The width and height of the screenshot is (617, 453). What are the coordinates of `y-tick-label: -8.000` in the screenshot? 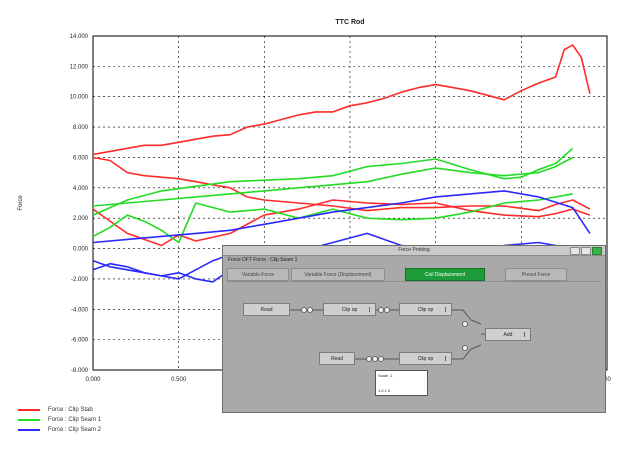 It's located at (80, 371).